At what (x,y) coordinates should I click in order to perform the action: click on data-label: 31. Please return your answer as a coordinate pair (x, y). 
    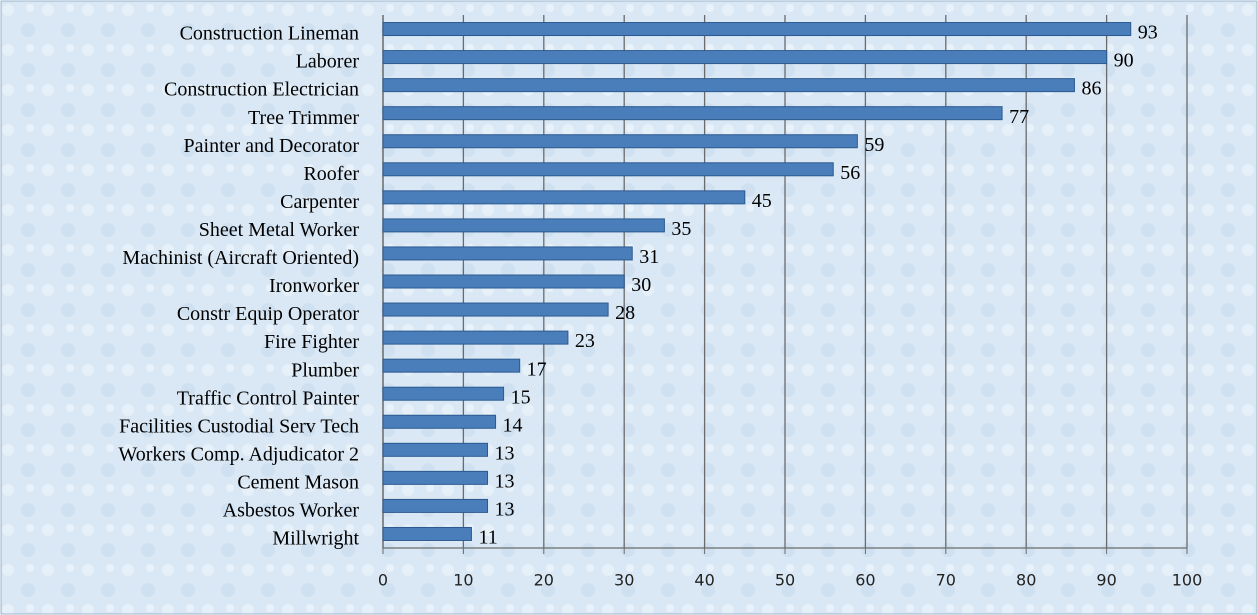
    Looking at the image, I should click on (649, 257).